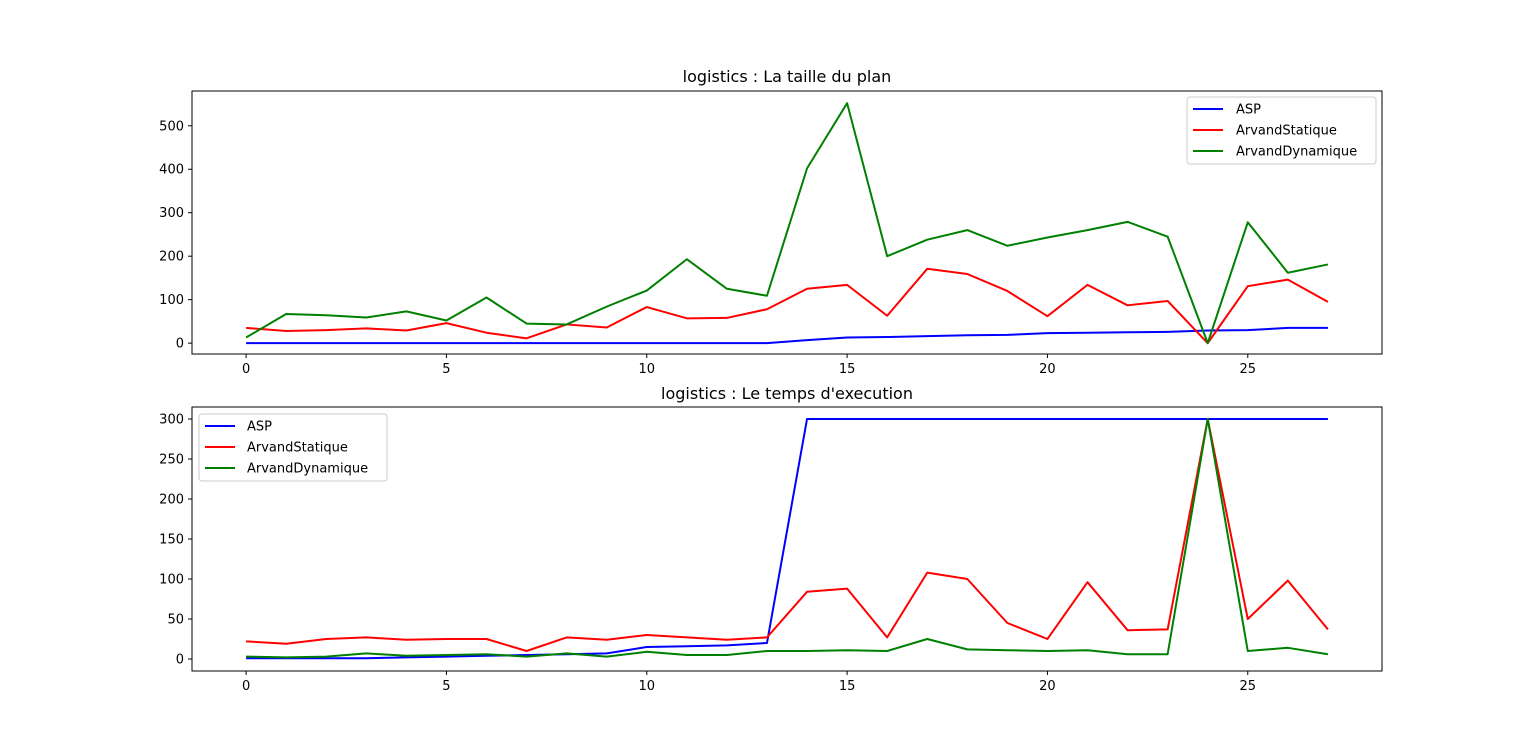 Image resolution: width=1536 pixels, height=754 pixels. I want to click on y-tick-label: 50, so click(175, 620).